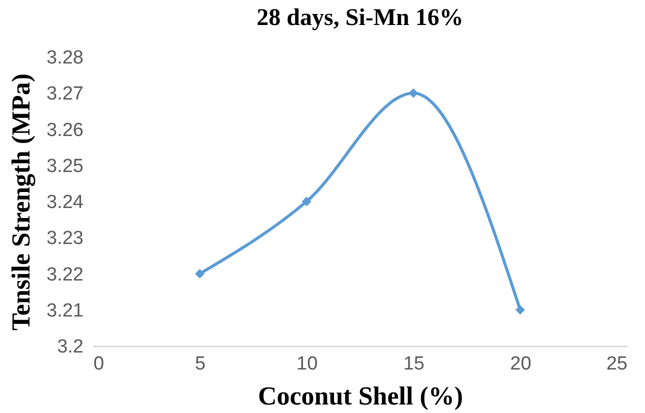 The image size is (645, 413). I want to click on x-tick-label: 10, so click(307, 364).